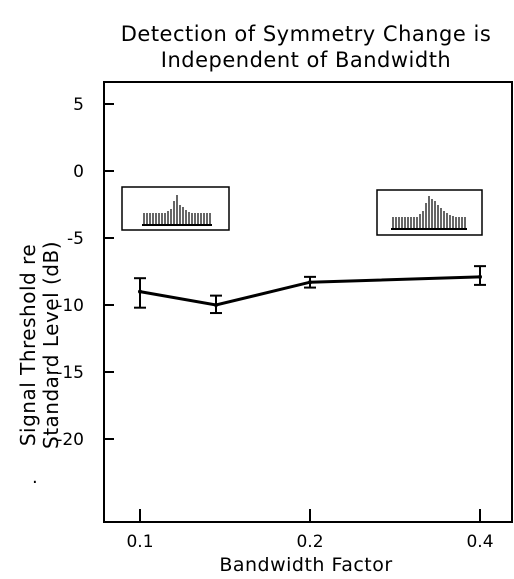 The image size is (514, 579). Describe the element at coordinates (309, 542) in the screenshot. I see `x-tick-label: 0.2` at that location.